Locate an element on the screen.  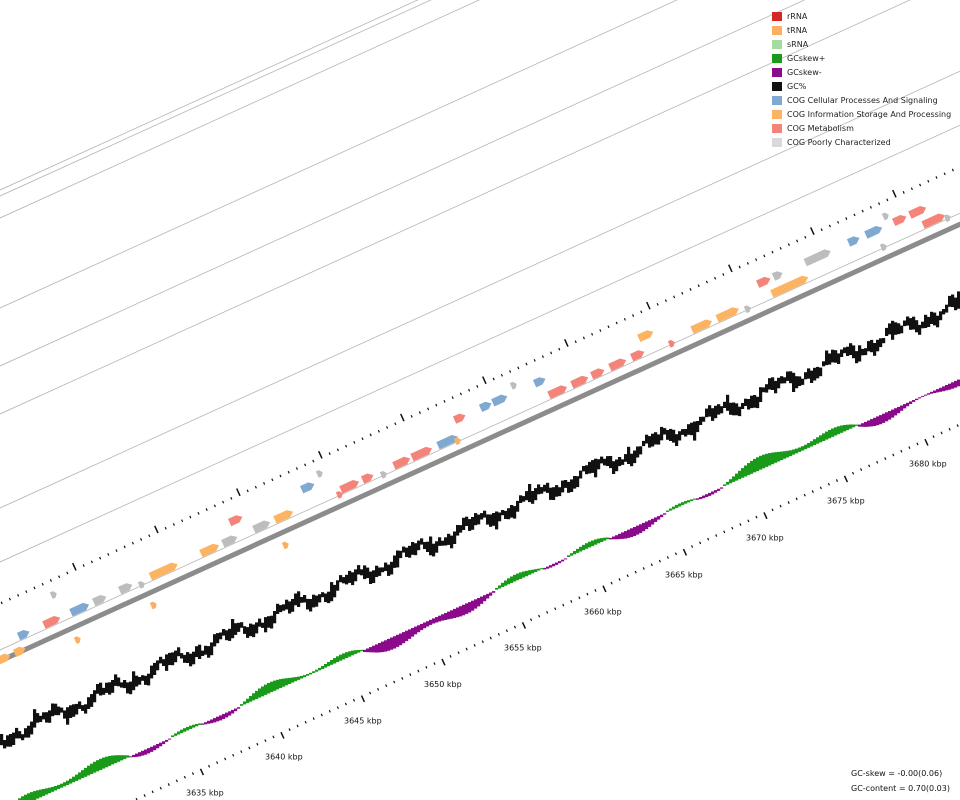
tick-label: 3665 kbp is located at coordinates (684, 574).